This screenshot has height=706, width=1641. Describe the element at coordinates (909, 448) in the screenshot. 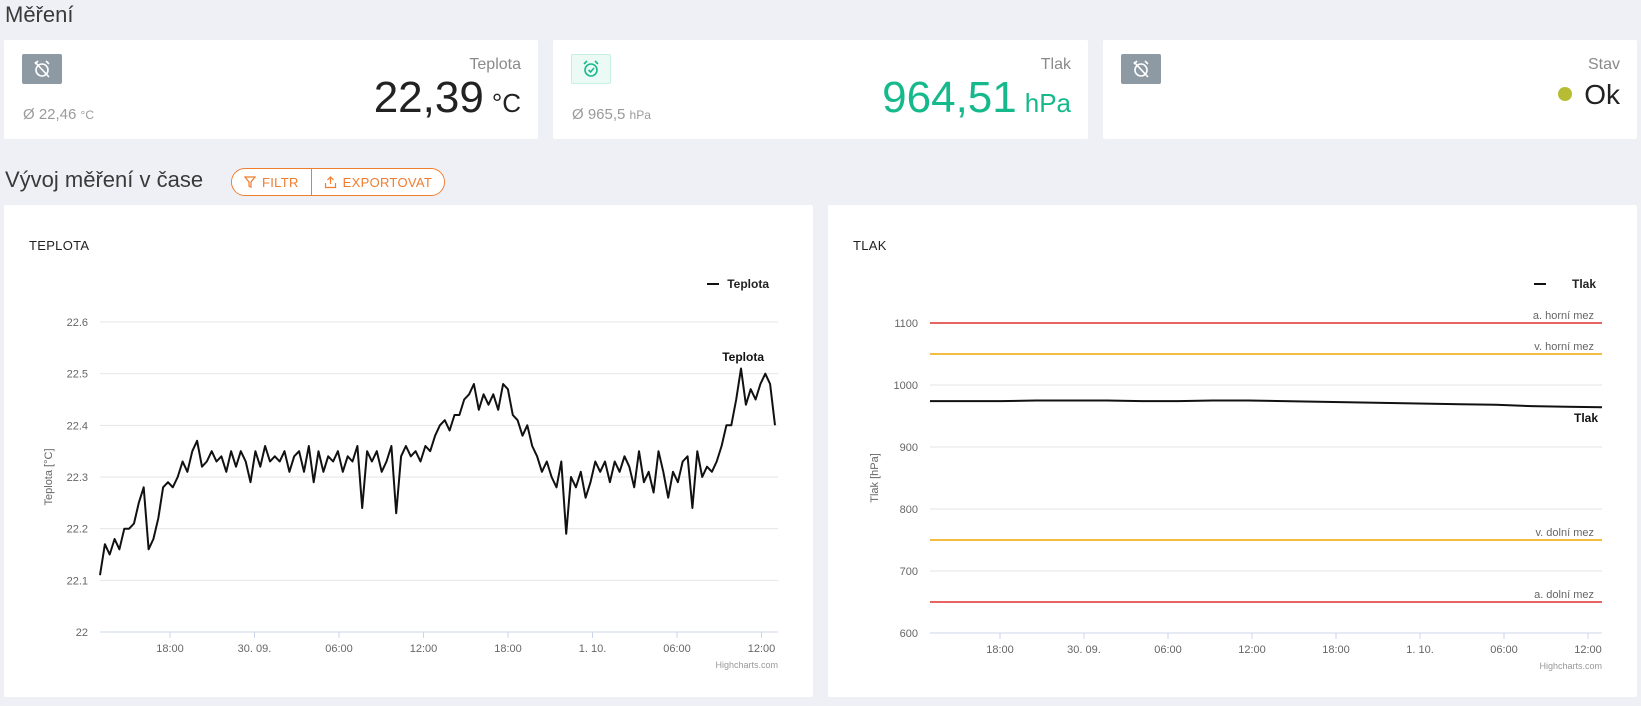

I see `y-tick-label: 900` at that location.